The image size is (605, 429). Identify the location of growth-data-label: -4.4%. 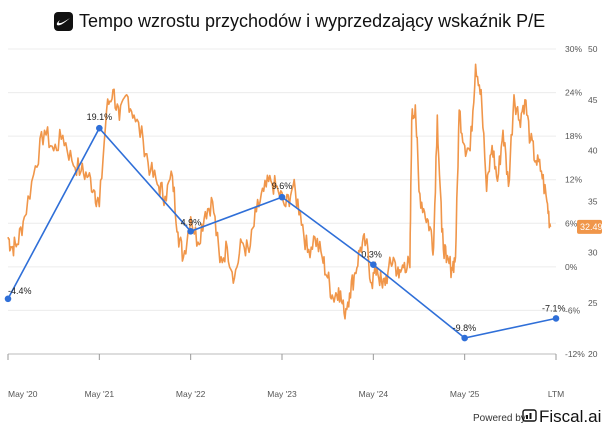
(20, 291).